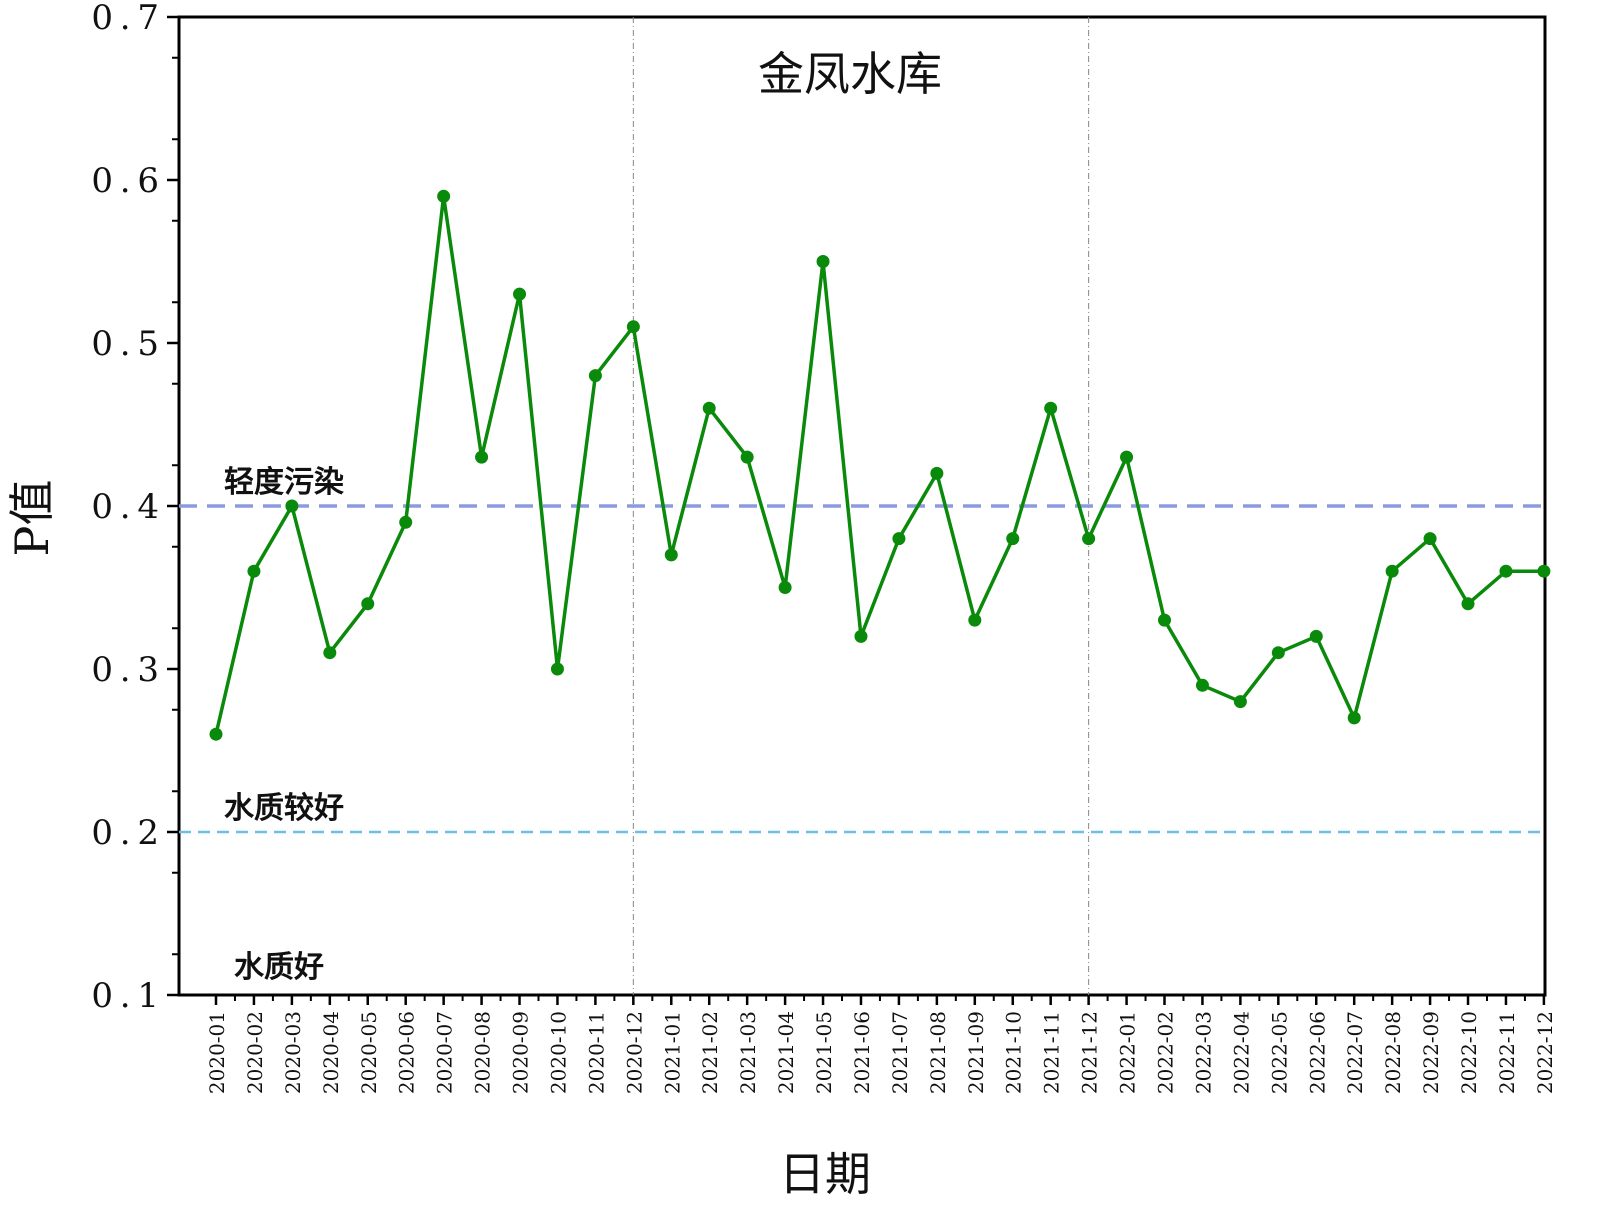 Image resolution: width=1600 pixels, height=1224 pixels. What do you see at coordinates (1014, 1052) in the screenshot?
I see `x-tick-label: 2021-10` at bounding box center [1014, 1052].